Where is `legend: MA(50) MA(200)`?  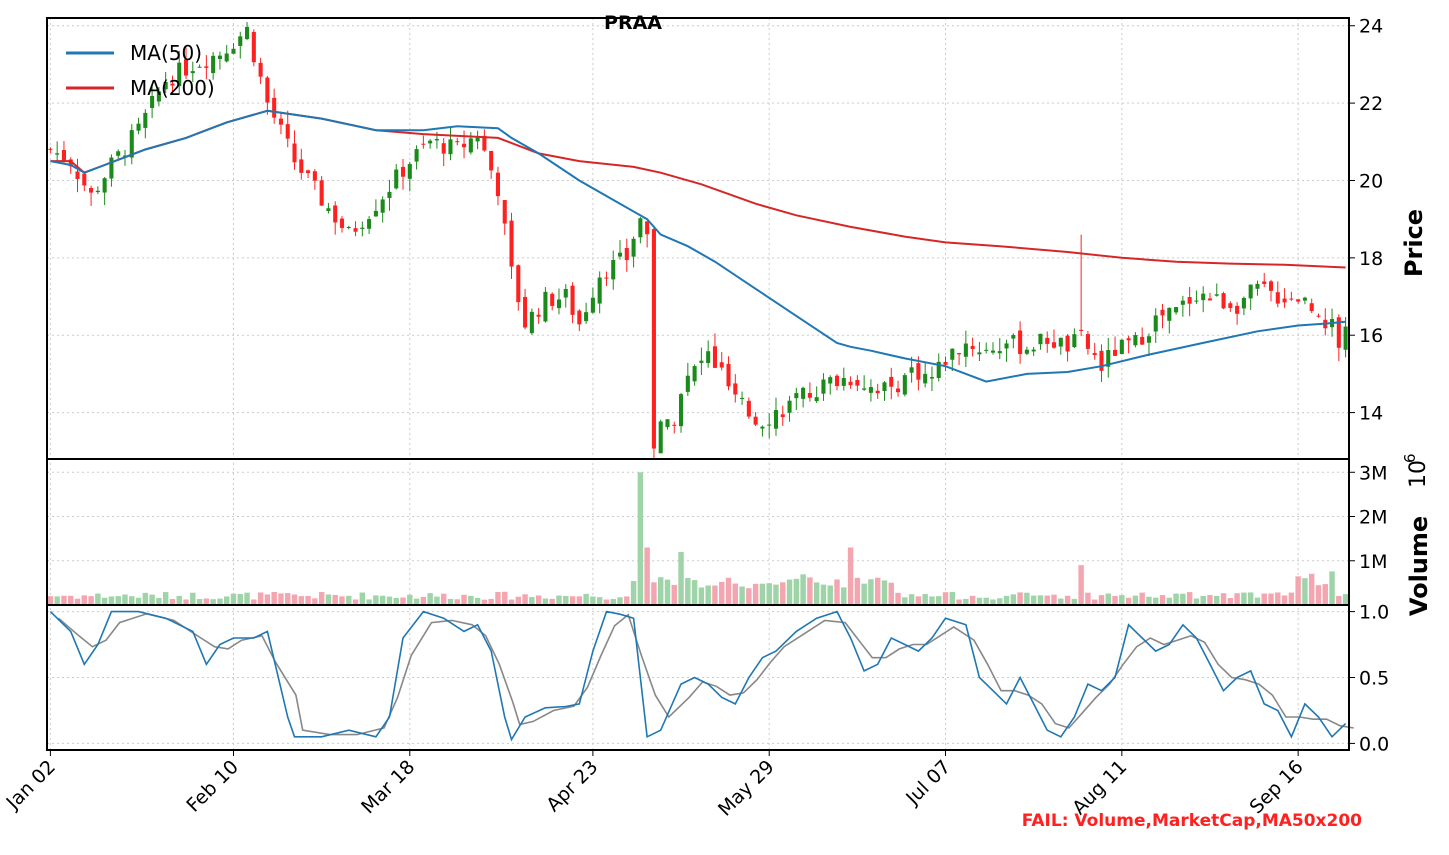 legend: MA(50) MA(200) is located at coordinates (140, 70).